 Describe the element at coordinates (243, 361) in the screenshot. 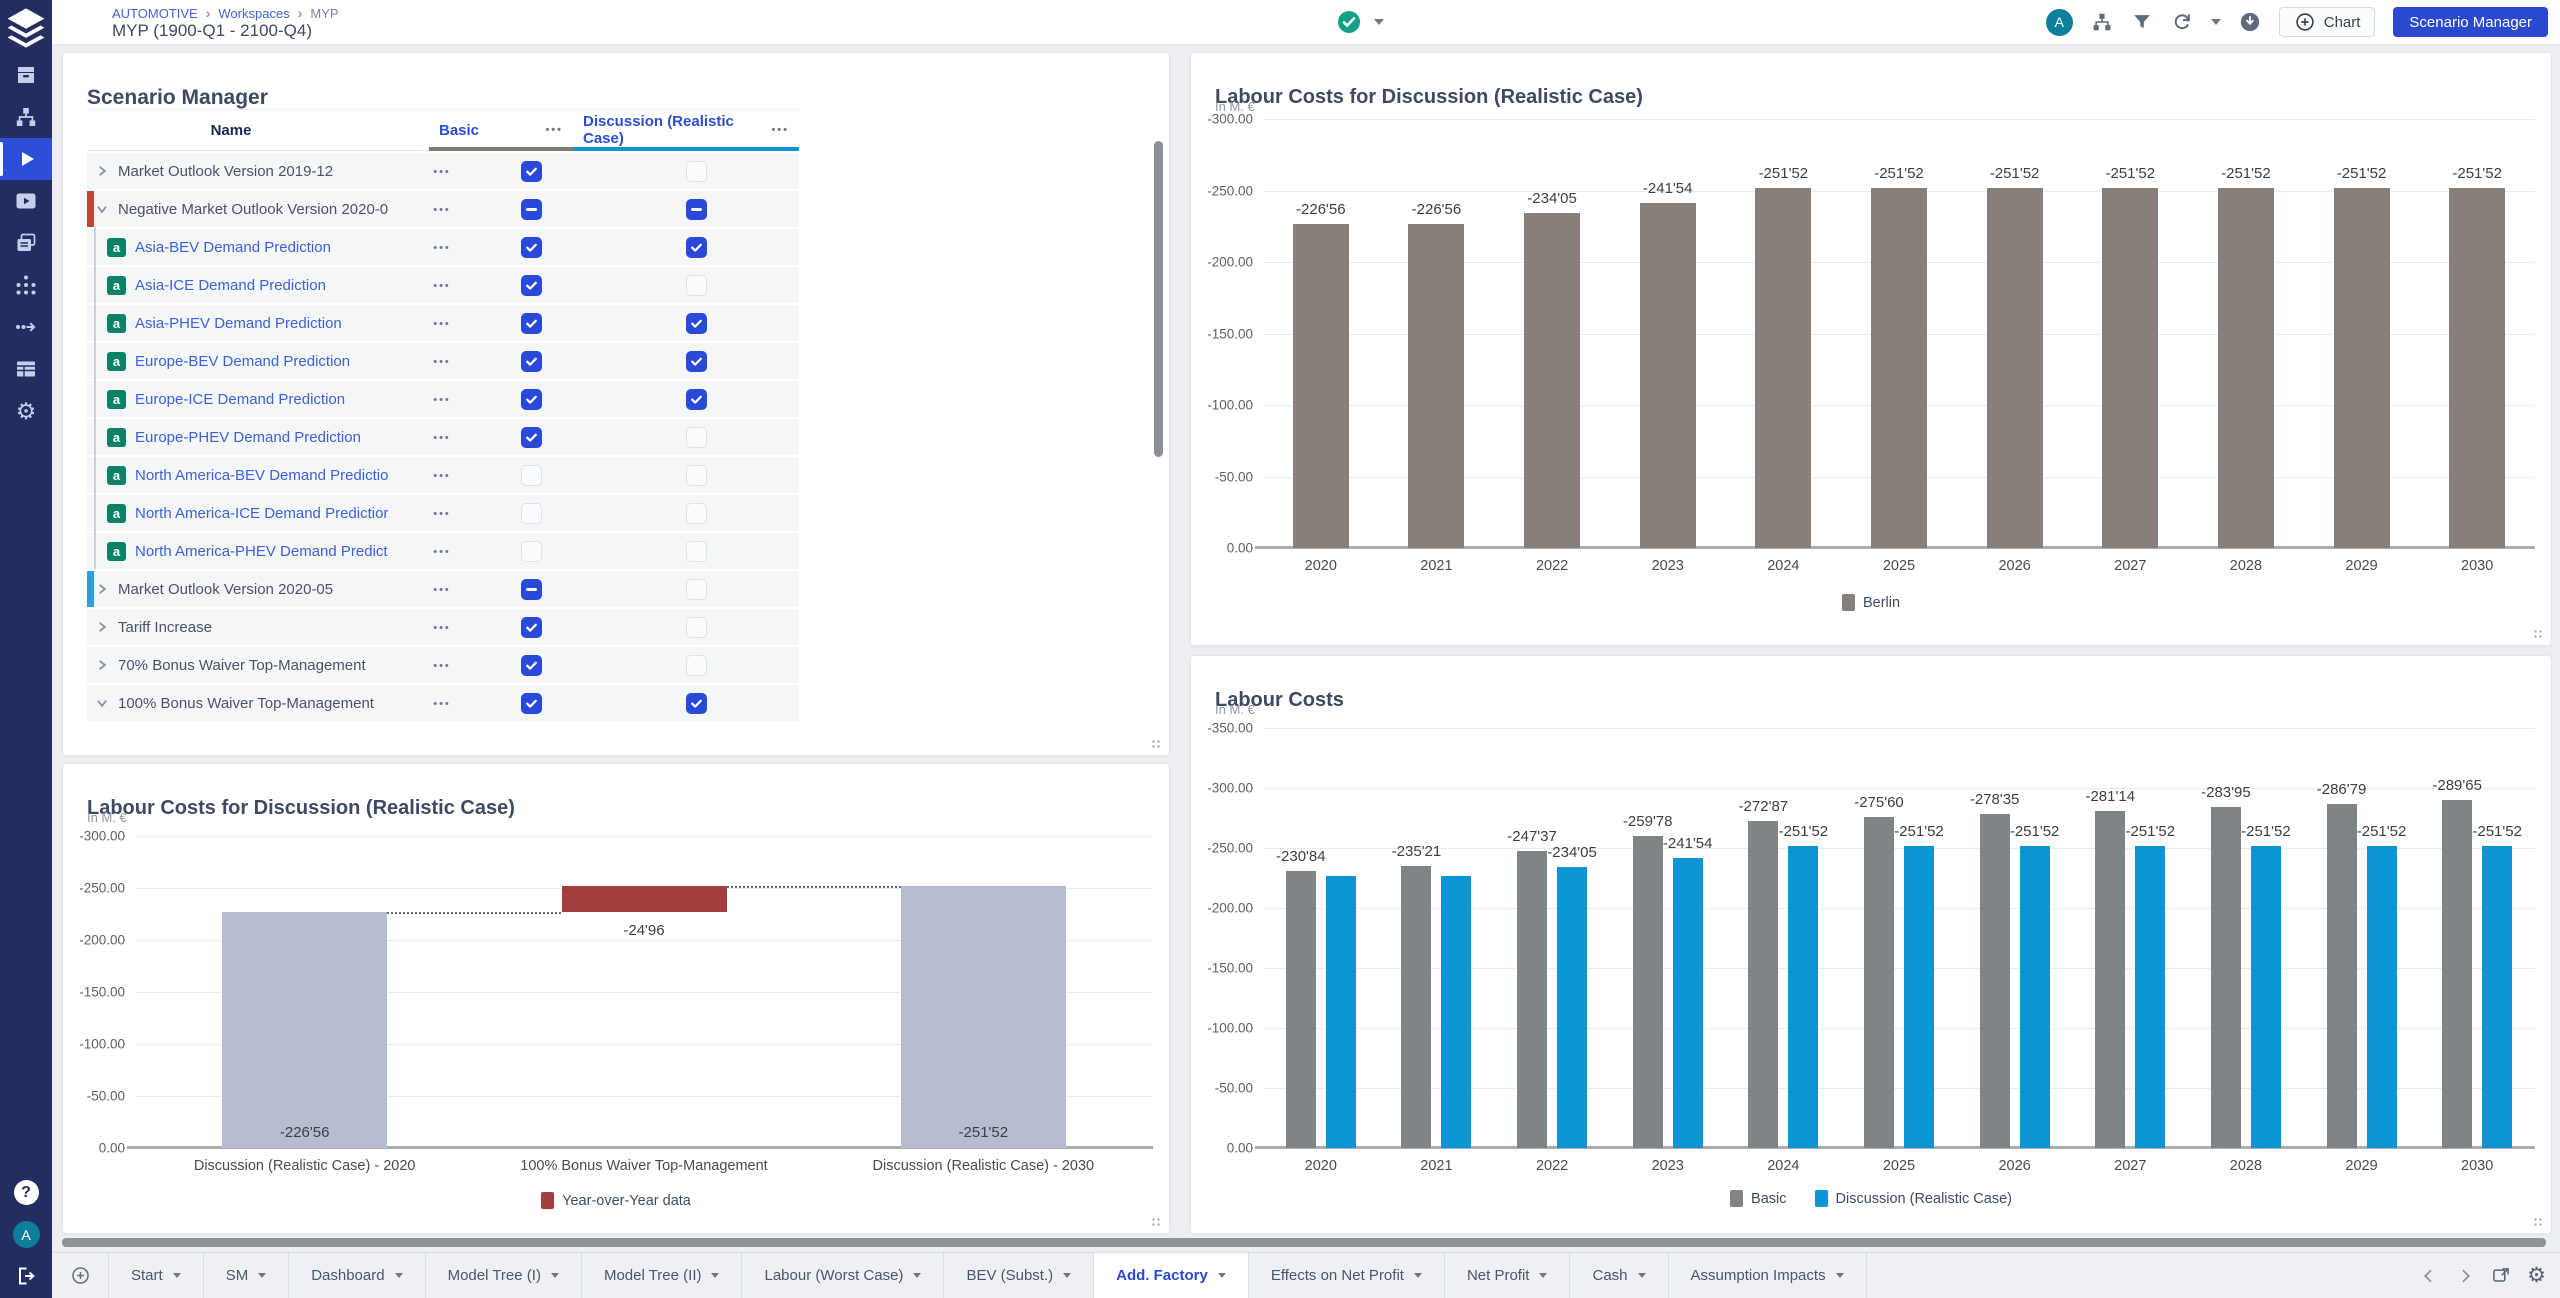

I see `assumption-link: Europe-BEV Demand Prediction` at that location.